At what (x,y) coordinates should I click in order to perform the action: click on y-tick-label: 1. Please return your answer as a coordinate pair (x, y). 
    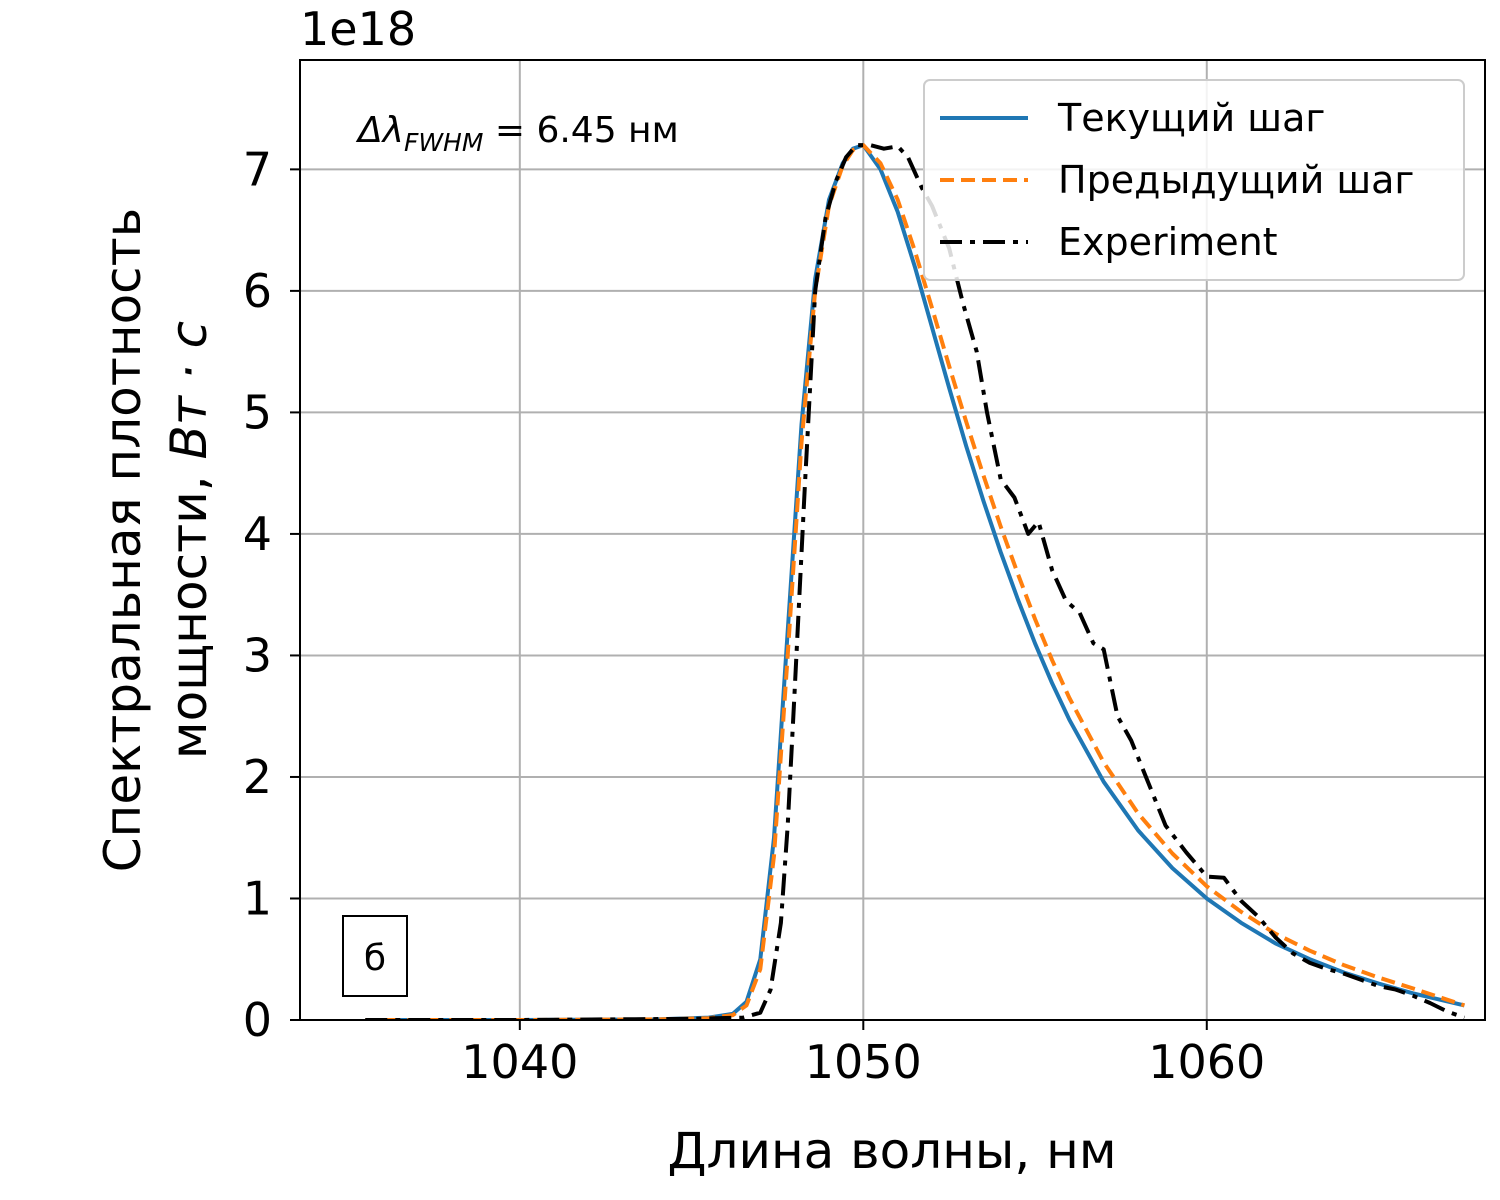
    Looking at the image, I should click on (257, 898).